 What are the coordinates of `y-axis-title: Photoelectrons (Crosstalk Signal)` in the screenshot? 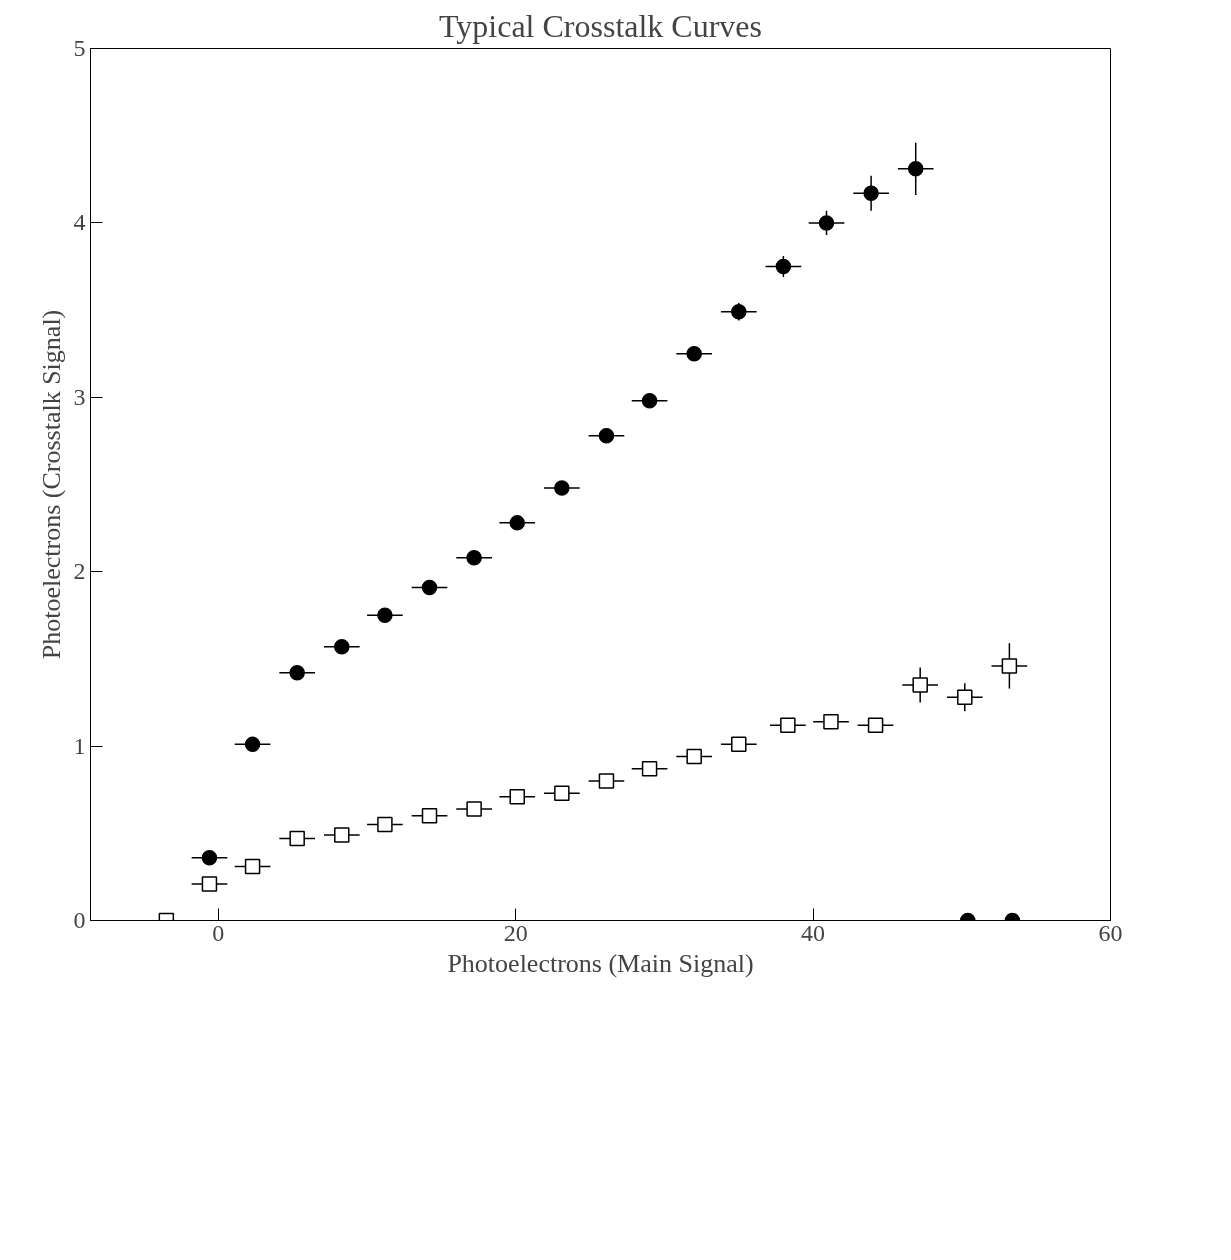 It's located at (51, 484).